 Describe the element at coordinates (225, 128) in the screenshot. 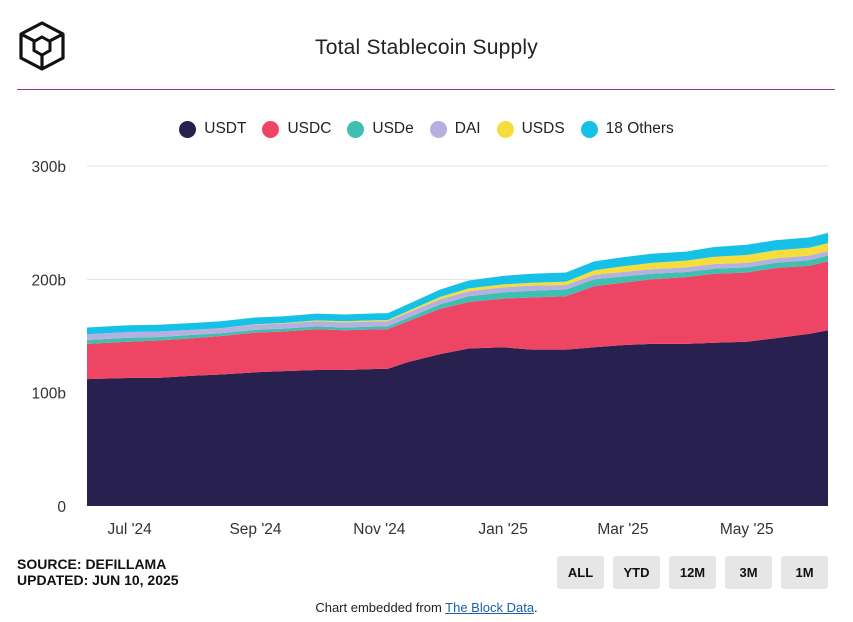

I see `legend-label: USDT` at that location.